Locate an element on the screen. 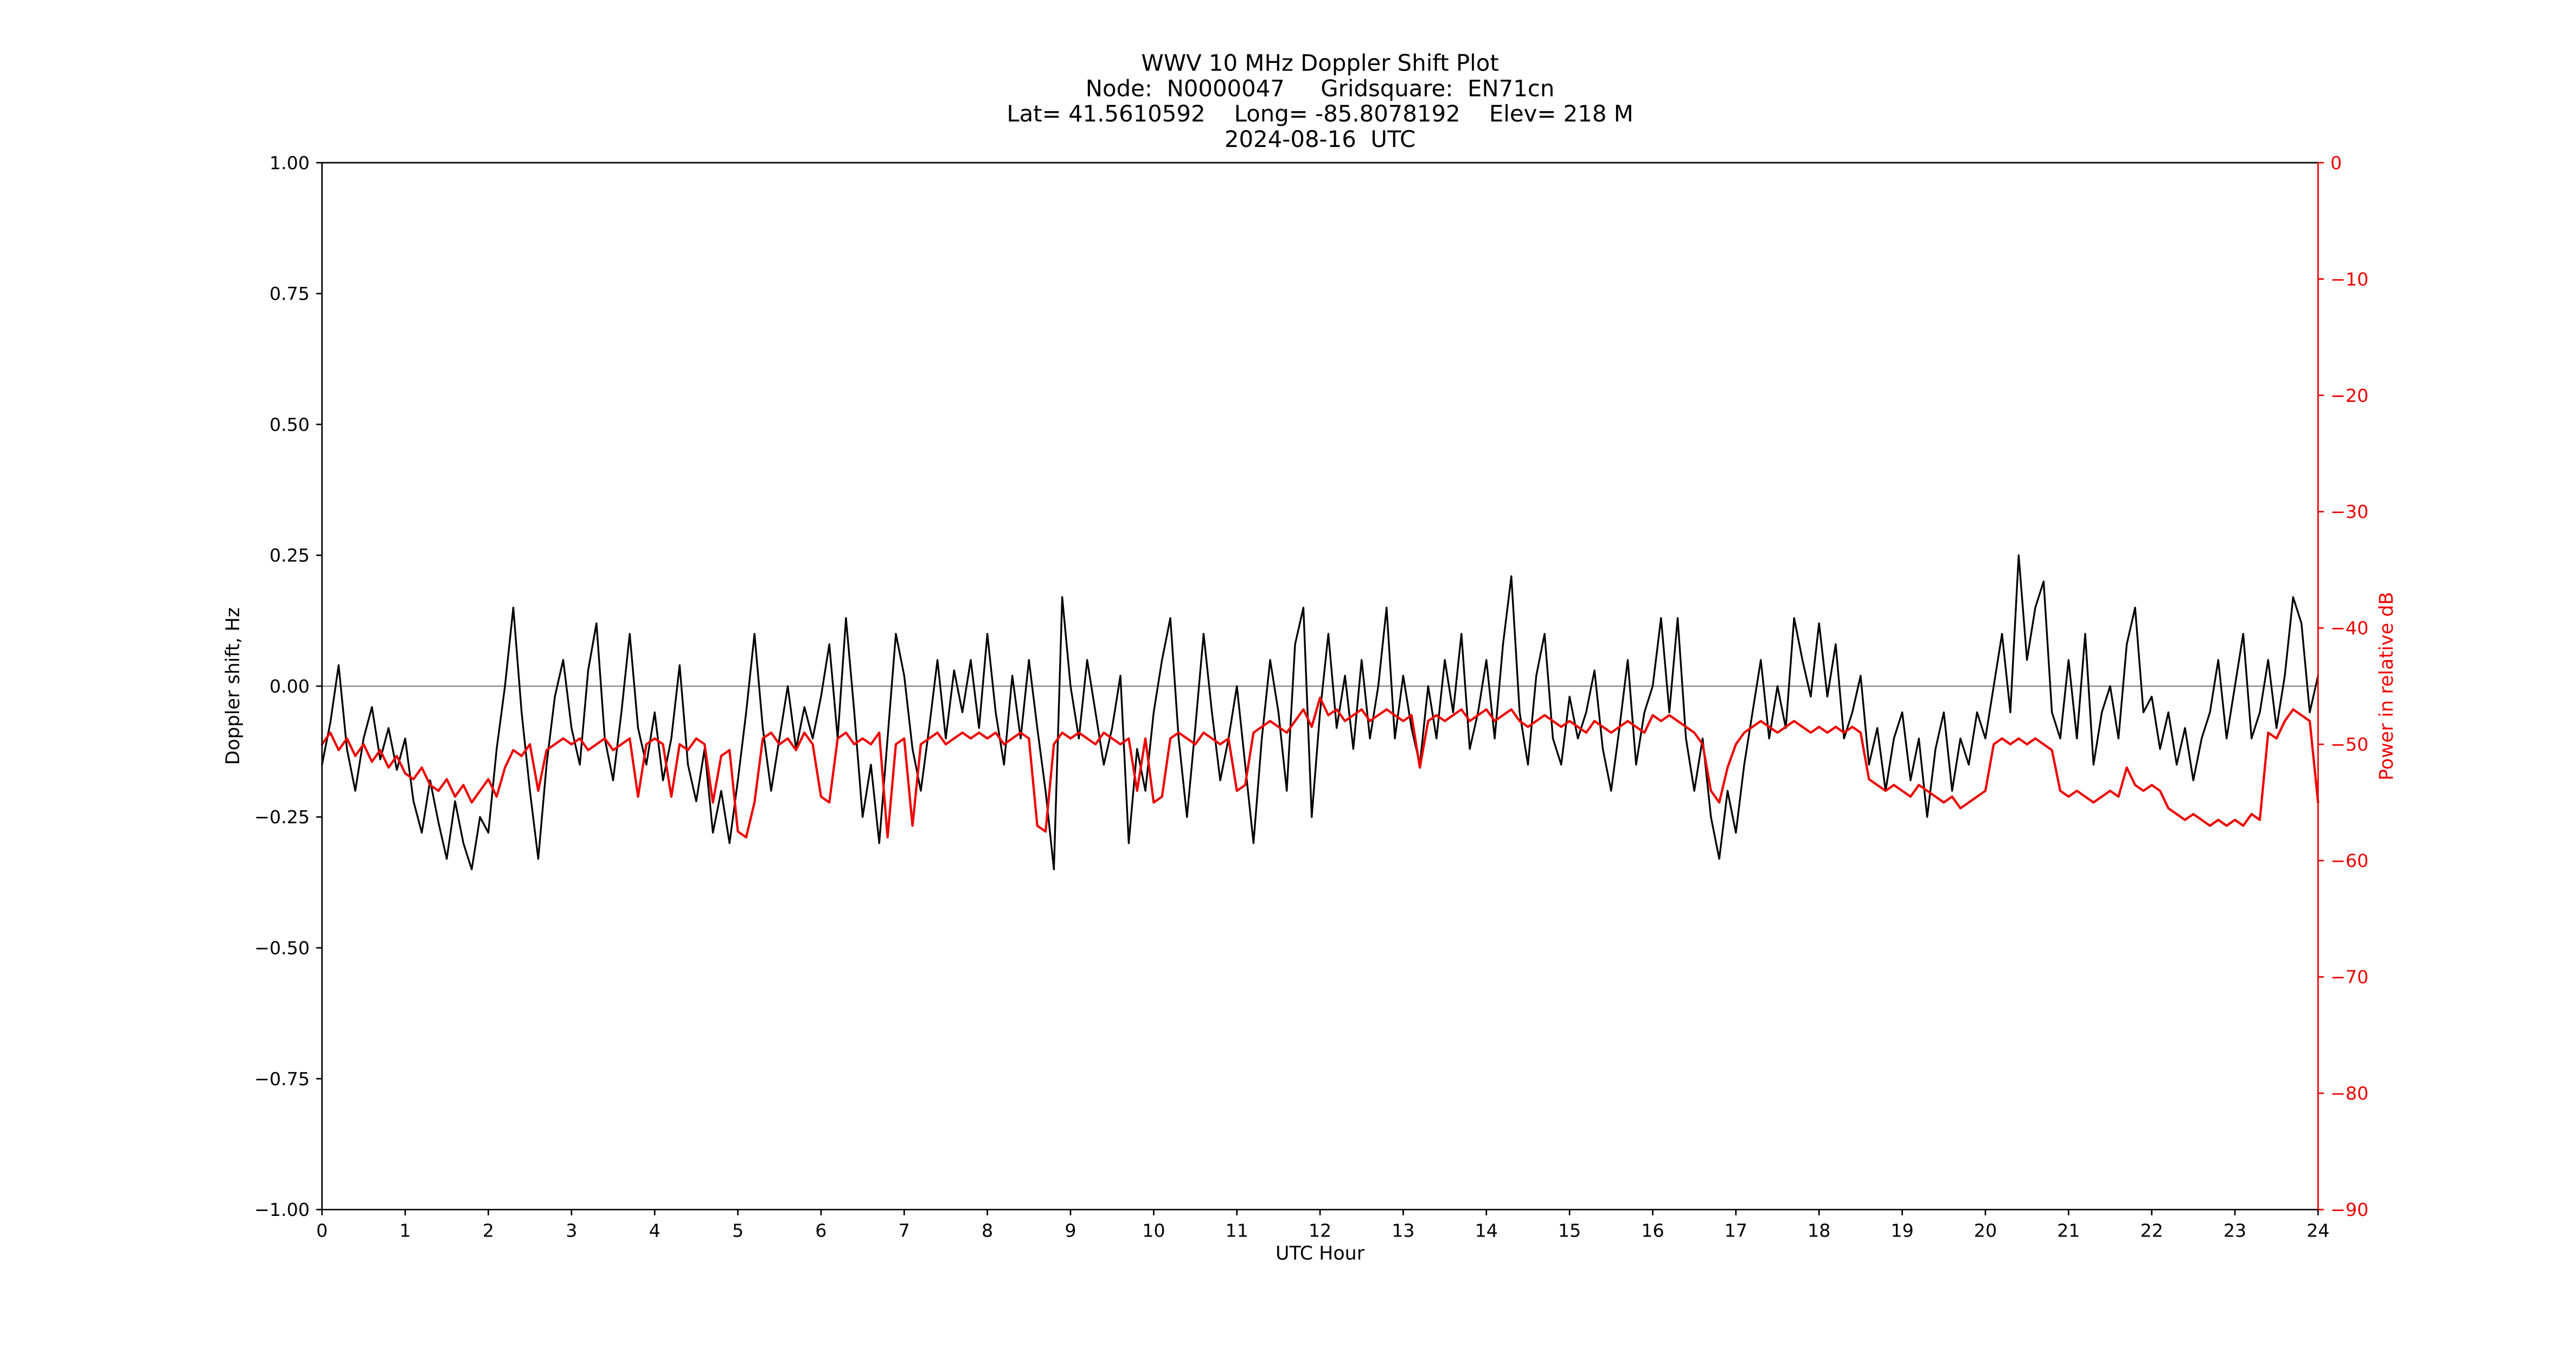 The height and width of the screenshot is (1358, 2576). right-tick-label: −30 is located at coordinates (2349, 511).